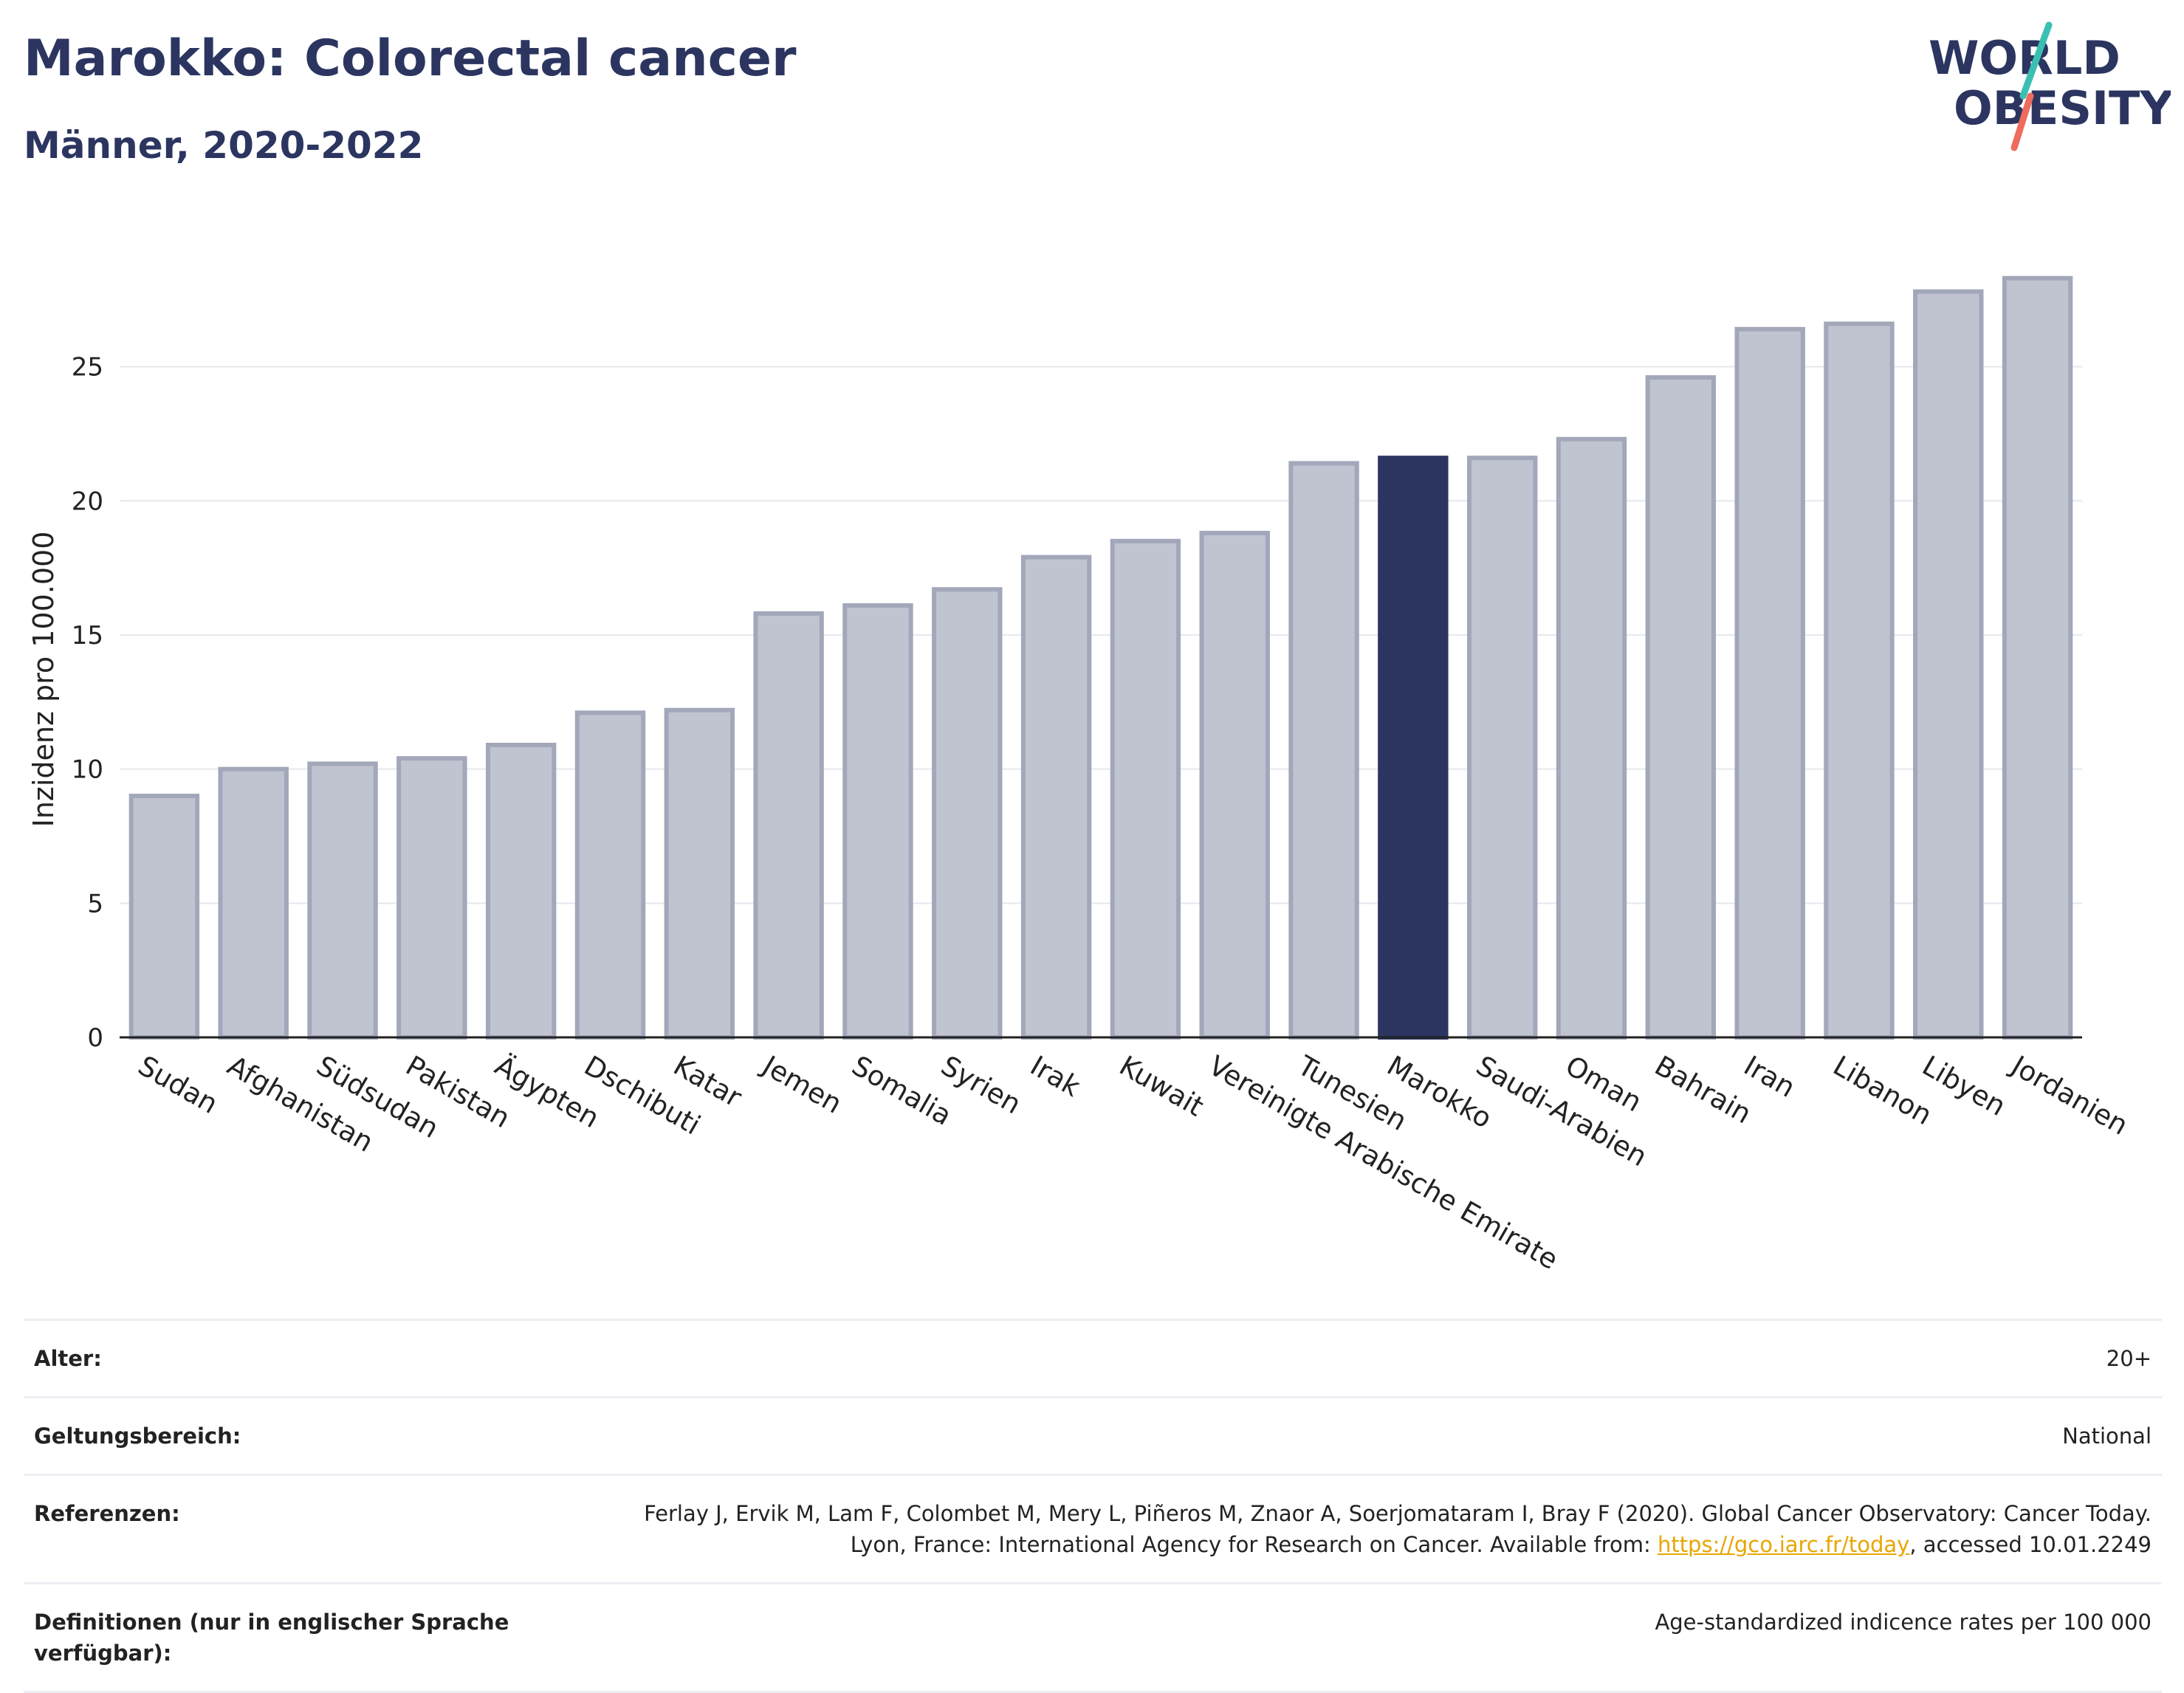 Image resolution: width=2184 pixels, height=1693 pixels. Describe the element at coordinates (521, 891) in the screenshot. I see `bar-ägypten` at that location.